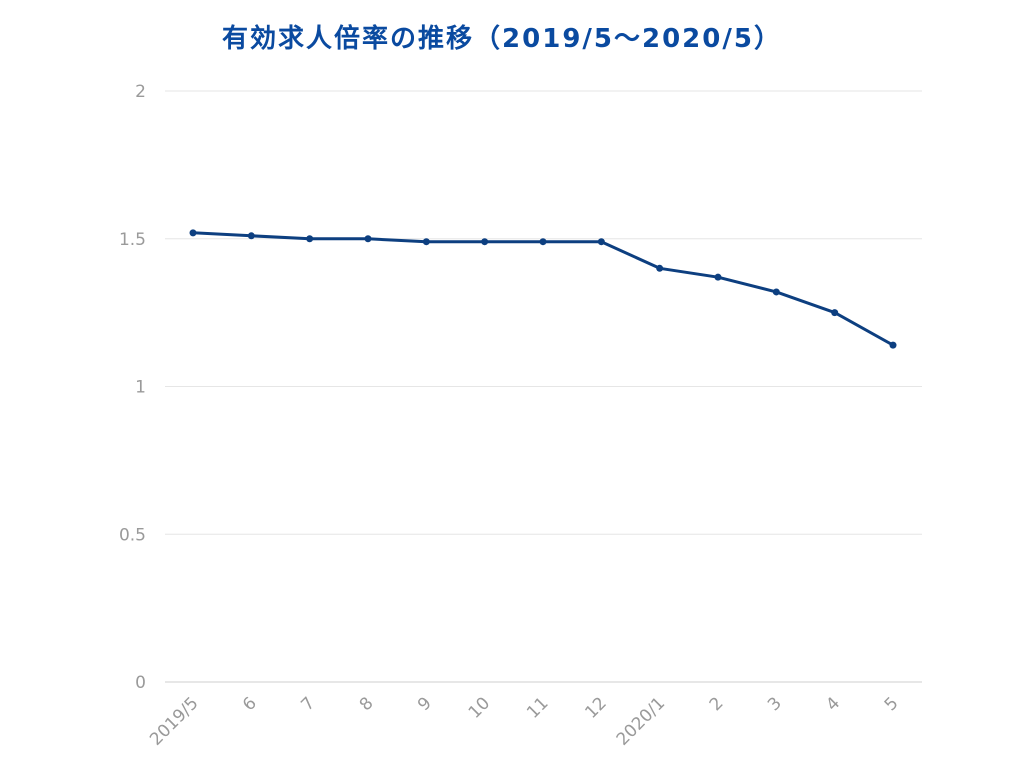 This screenshot has height=768, width=1024. Describe the element at coordinates (132, 240) in the screenshot. I see `y-tick-label: 1.5` at that location.